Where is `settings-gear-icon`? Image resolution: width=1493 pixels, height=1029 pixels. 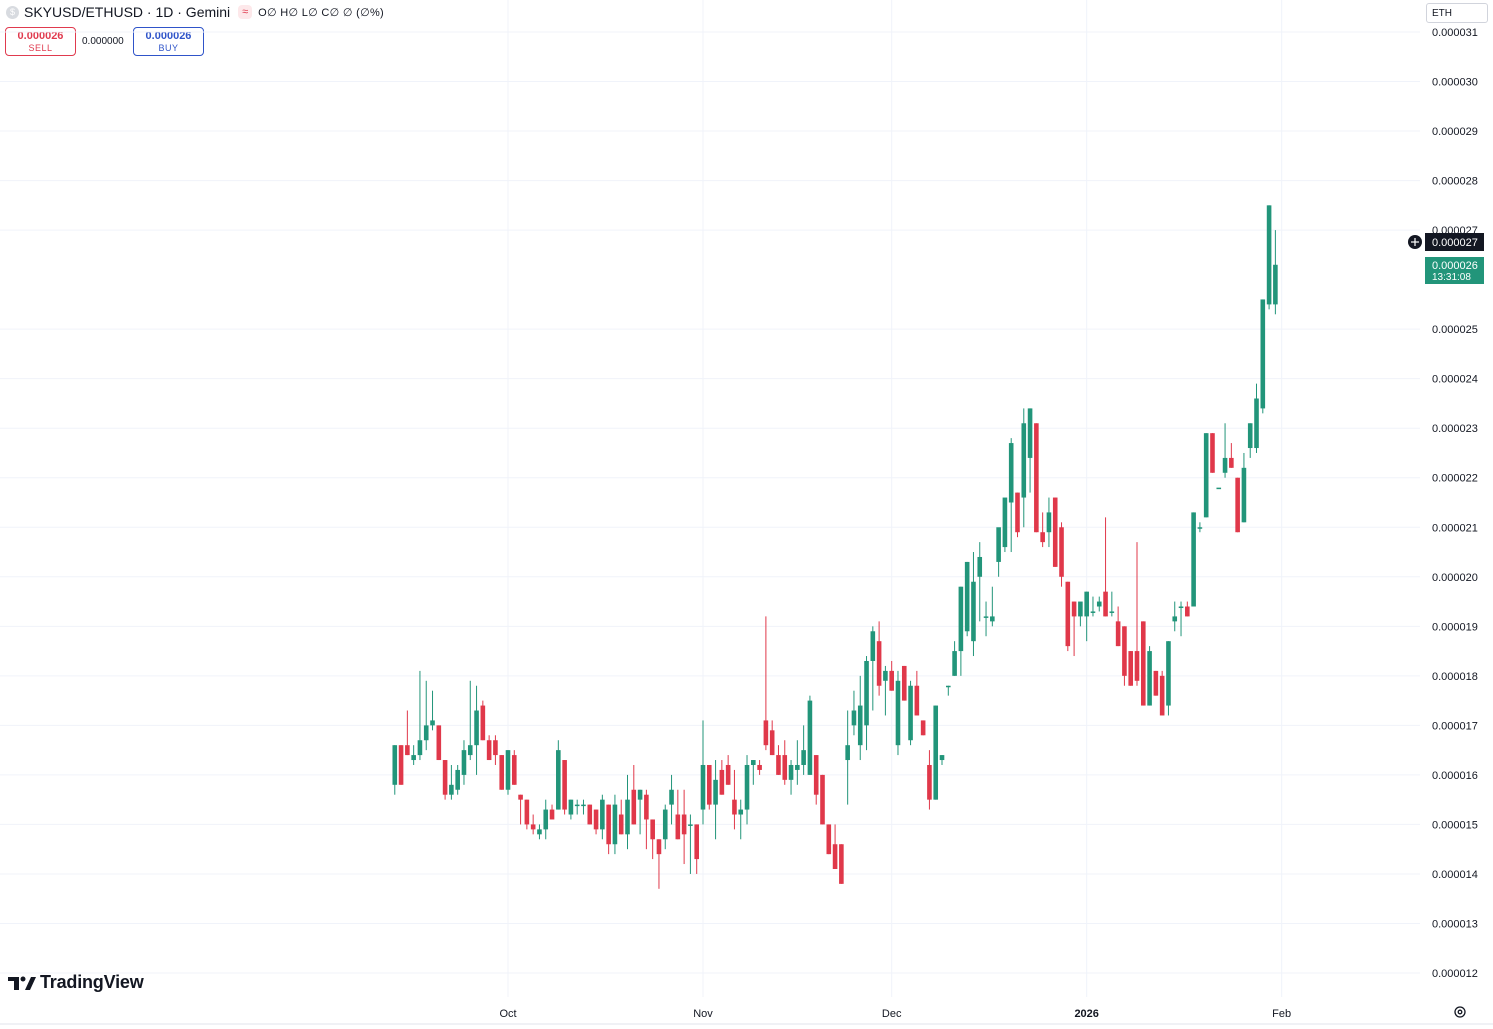
settings-gear-icon is located at coordinates (1460, 1012).